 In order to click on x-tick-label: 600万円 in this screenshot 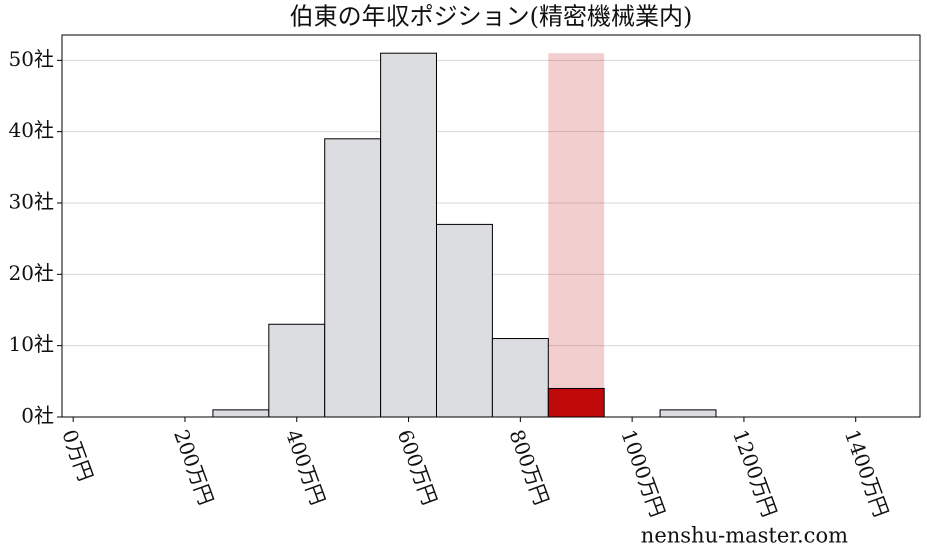, I will do `click(417, 467)`.